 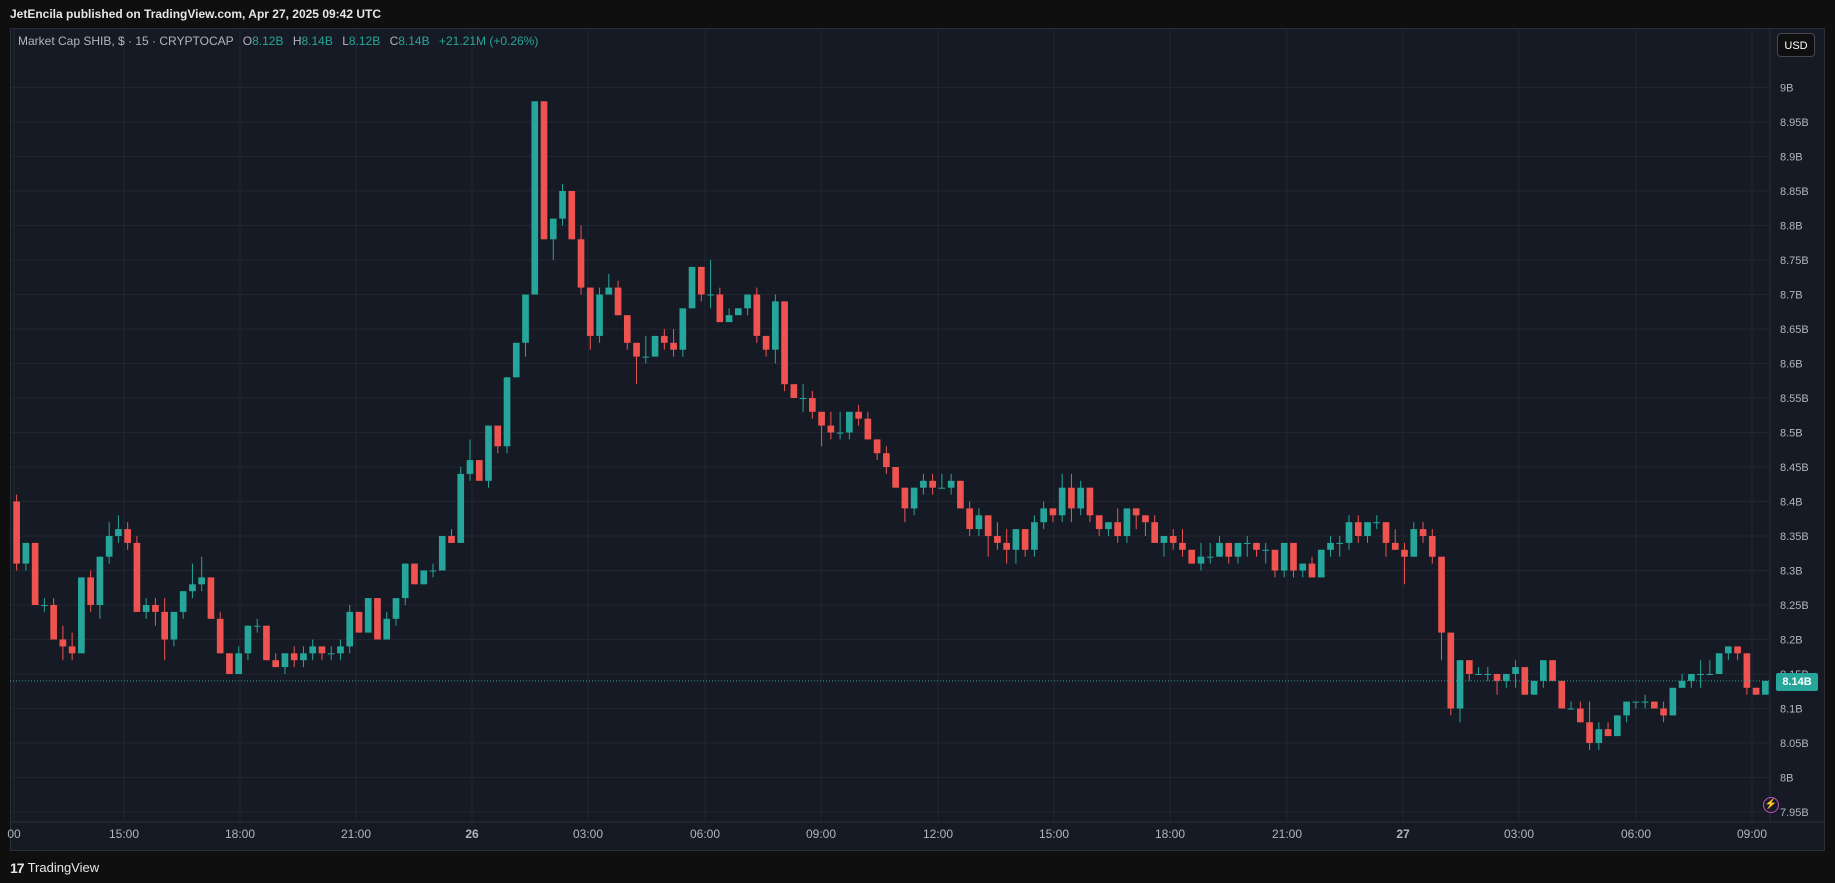 I want to click on open-label: O, so click(x=247, y=41).